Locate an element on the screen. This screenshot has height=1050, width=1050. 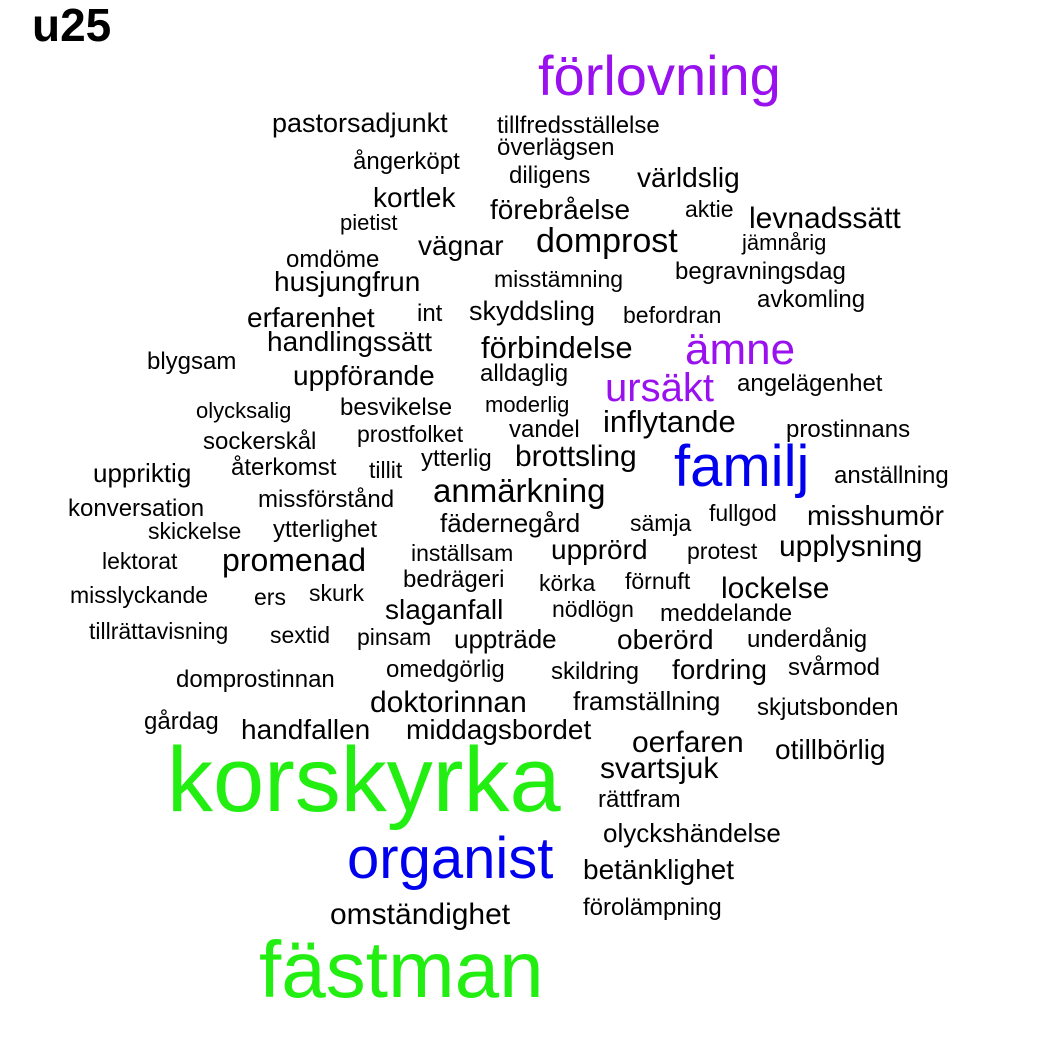
word-prostfolket: prostfolket is located at coordinates (410, 434).